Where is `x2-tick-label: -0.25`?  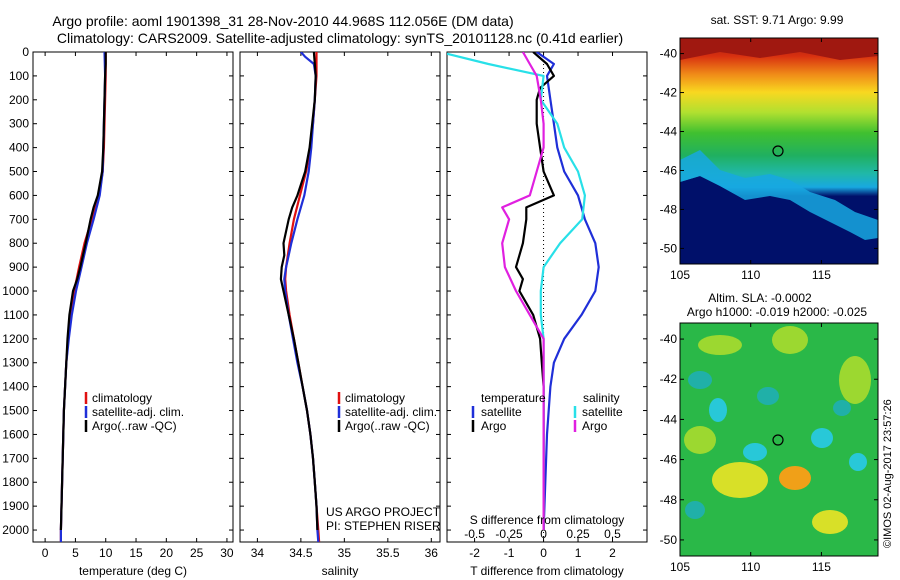
x2-tick-label: -0.25 is located at coordinates (509, 534).